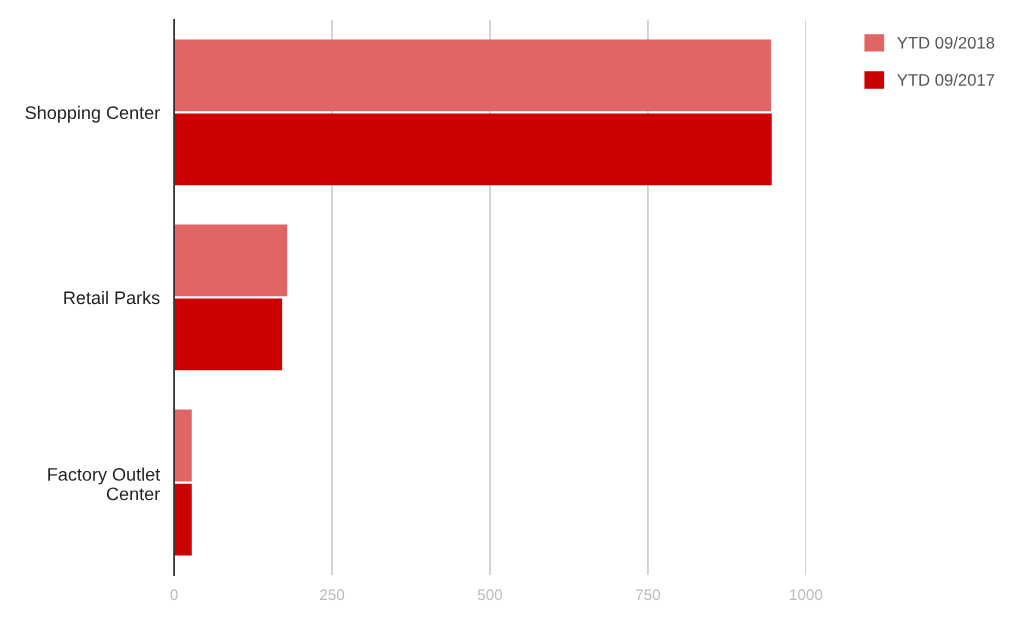  I want to click on x-tick-label: 500, so click(490, 595).